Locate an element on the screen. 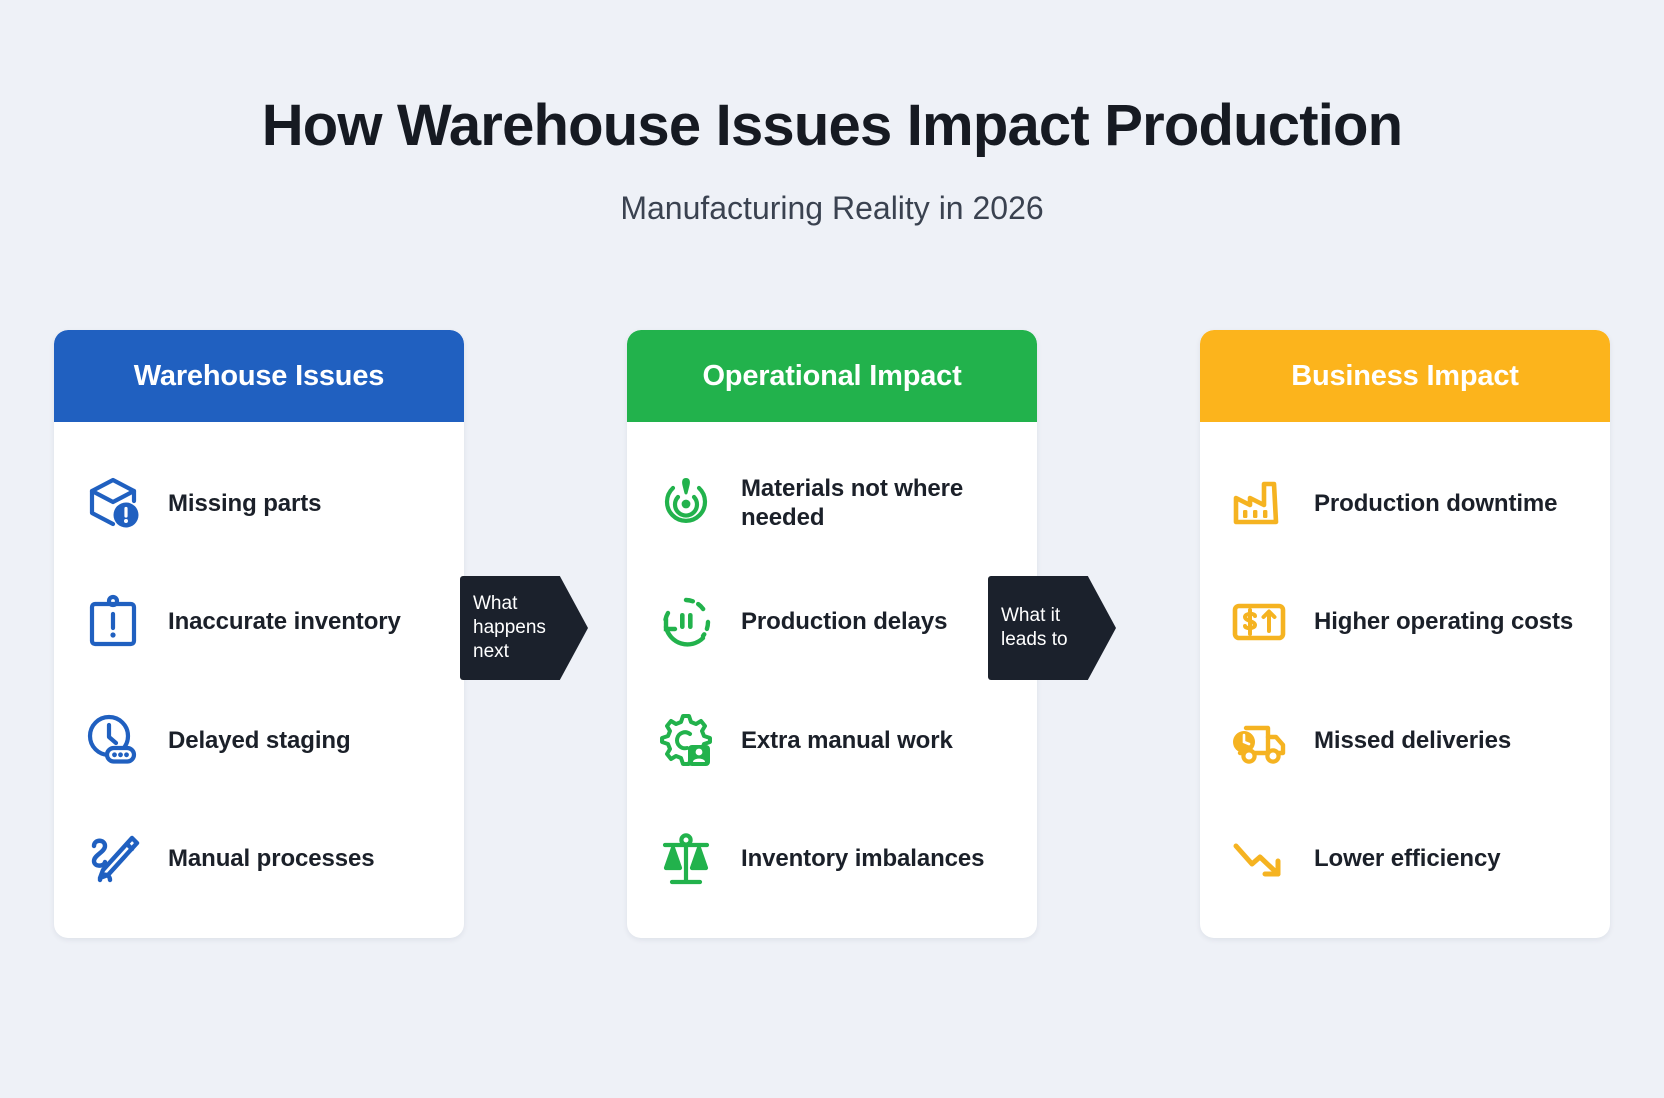 This screenshot has height=1098, width=1664. pen-scribble-icon is located at coordinates (113, 859).